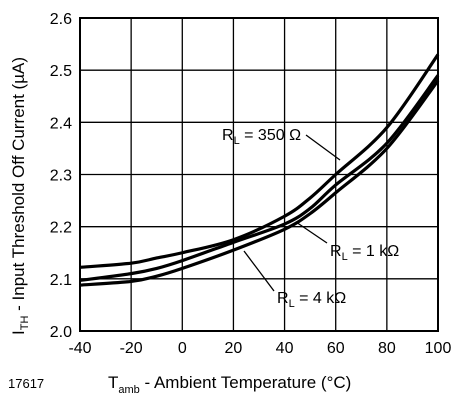  What do you see at coordinates (20, 196) in the screenshot?
I see `y-axis-title: ITH - Input Threshold Off Current (µA)` at bounding box center [20, 196].